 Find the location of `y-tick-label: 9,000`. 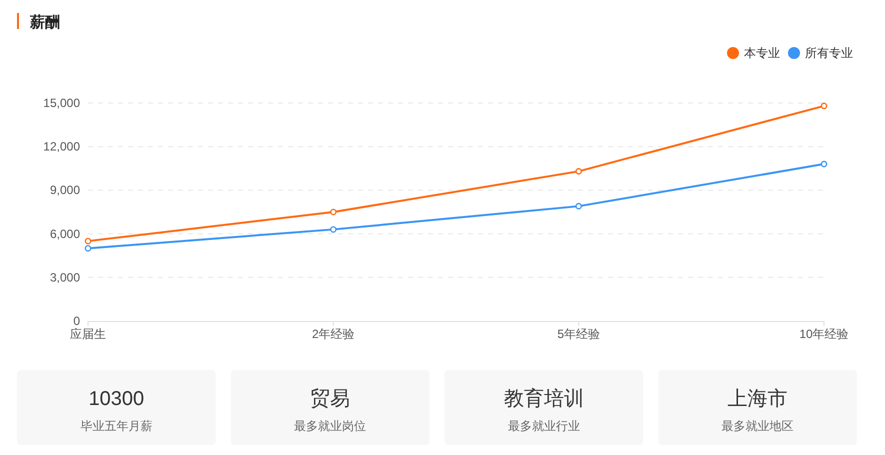

y-tick-label: 9,000 is located at coordinates (65, 190).